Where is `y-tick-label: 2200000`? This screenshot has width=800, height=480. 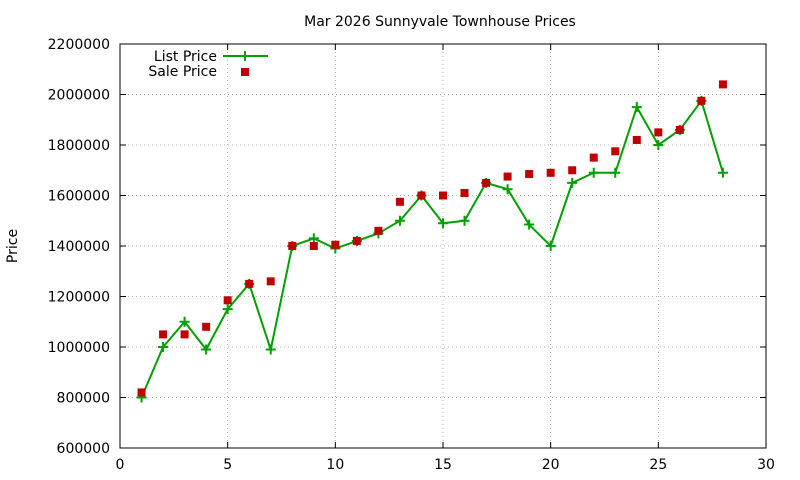 y-tick-label: 2200000 is located at coordinates (79, 45).